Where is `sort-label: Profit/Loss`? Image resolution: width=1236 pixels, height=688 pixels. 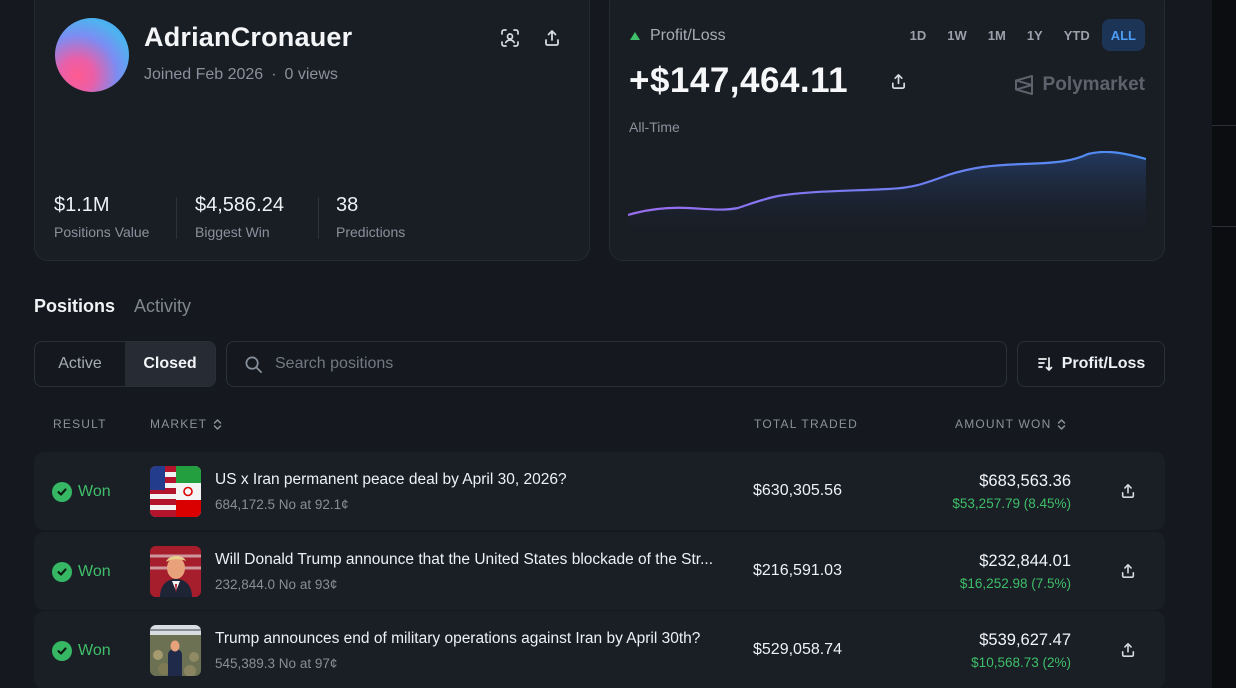 sort-label: Profit/Loss is located at coordinates (1103, 363).